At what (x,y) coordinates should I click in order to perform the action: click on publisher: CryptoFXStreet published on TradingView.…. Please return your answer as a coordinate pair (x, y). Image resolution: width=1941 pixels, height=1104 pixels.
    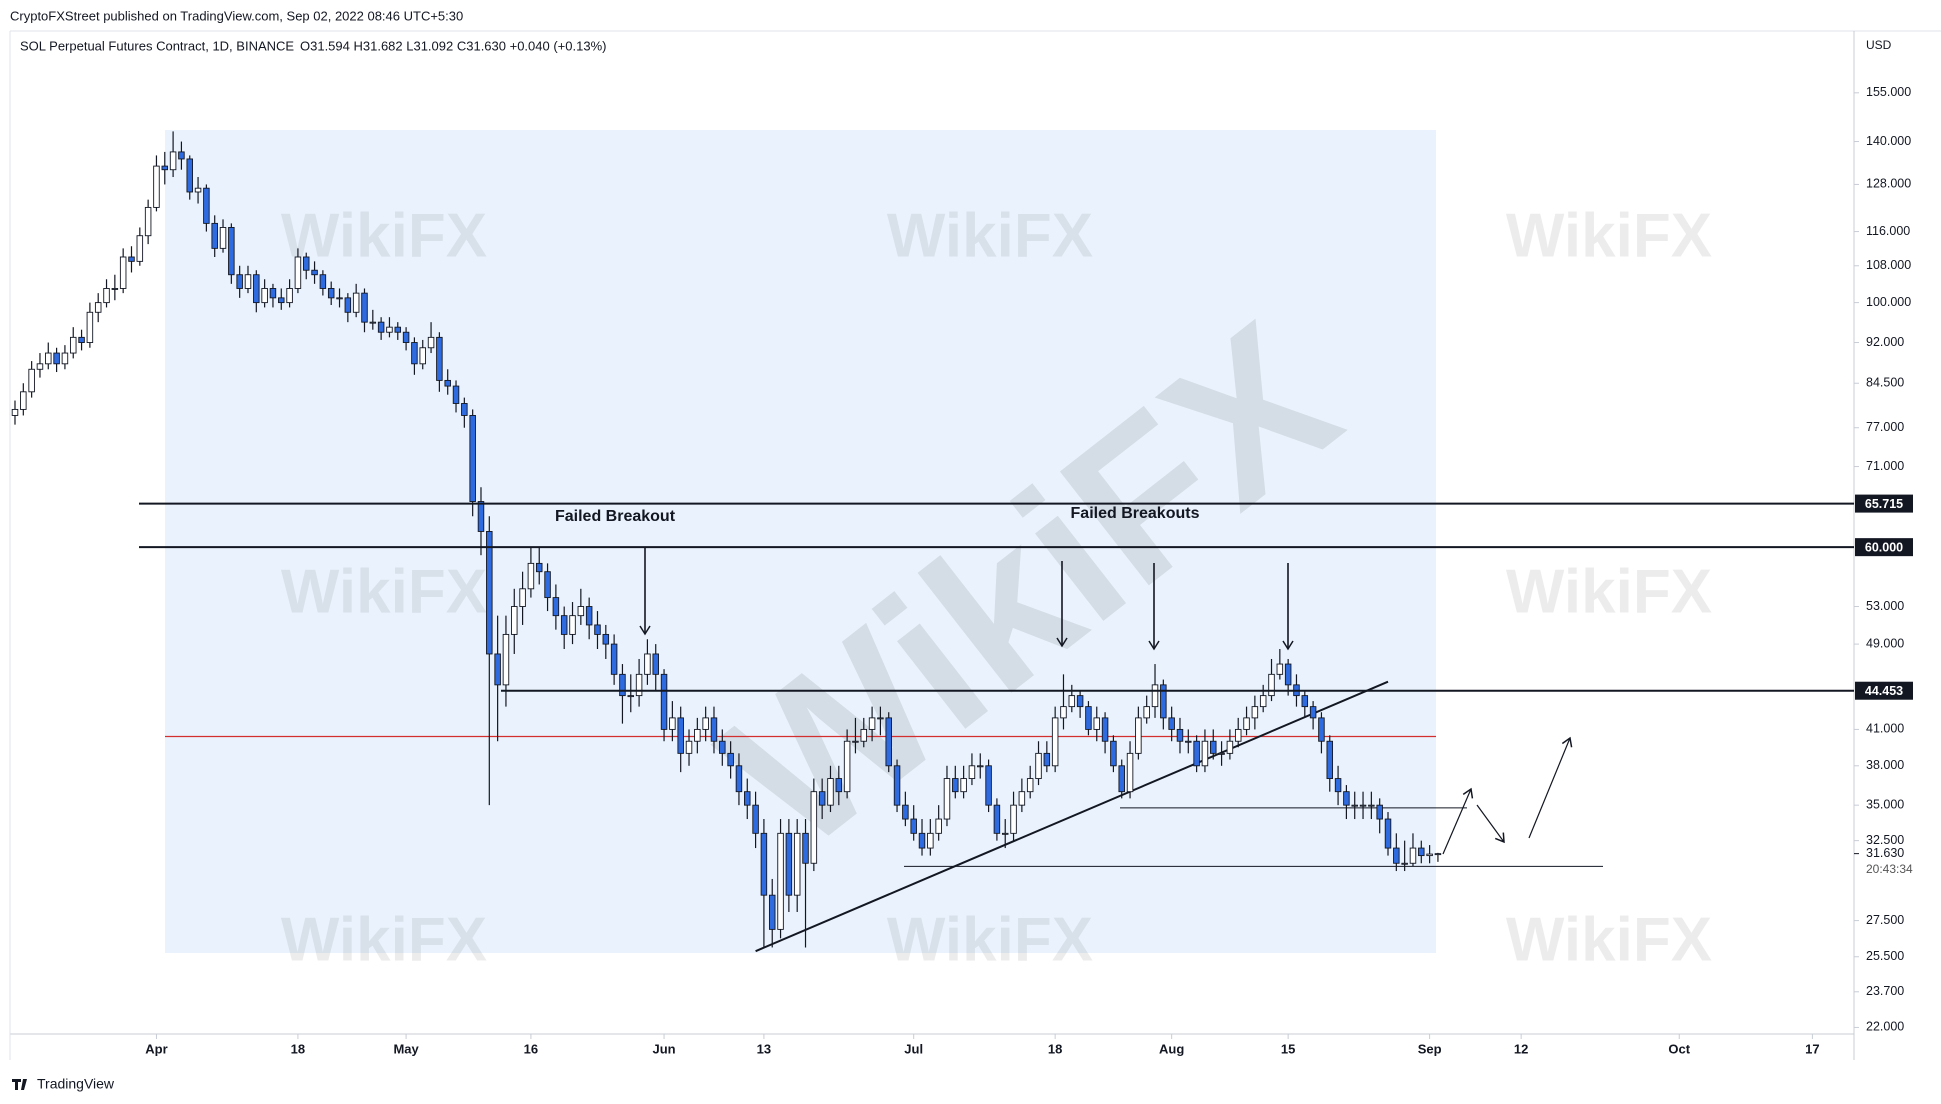
    Looking at the image, I should click on (236, 15).